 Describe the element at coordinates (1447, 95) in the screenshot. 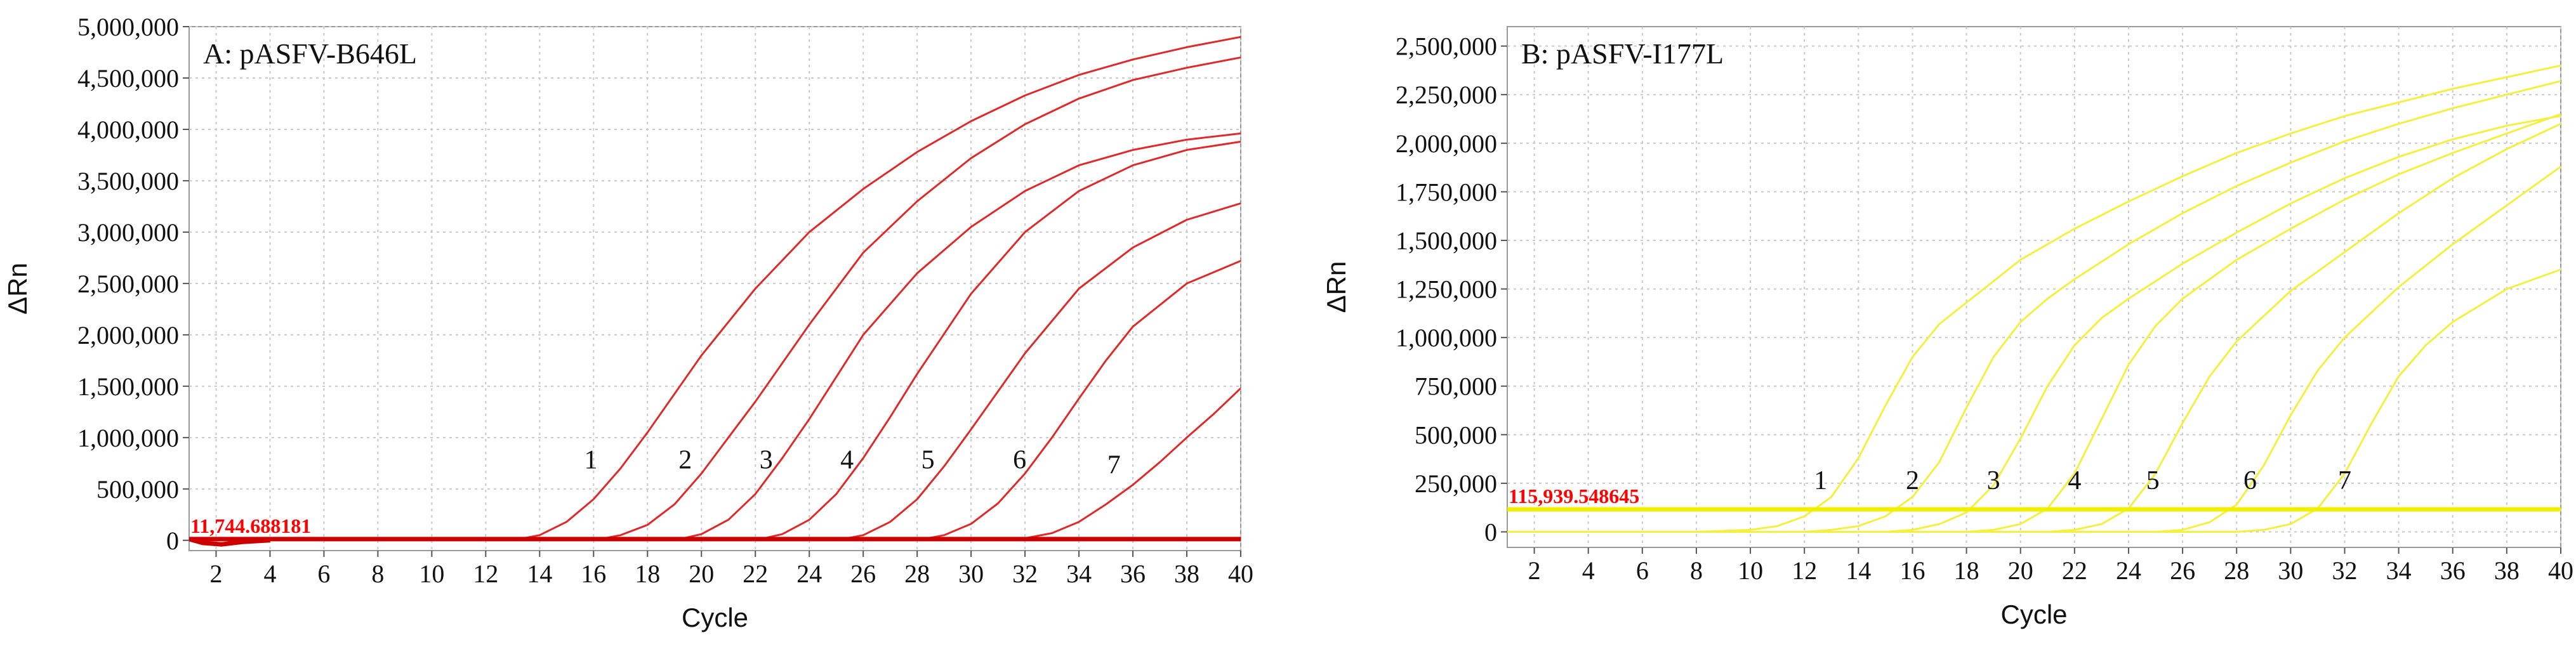

I see `y-tick-label: 2,250,000` at that location.